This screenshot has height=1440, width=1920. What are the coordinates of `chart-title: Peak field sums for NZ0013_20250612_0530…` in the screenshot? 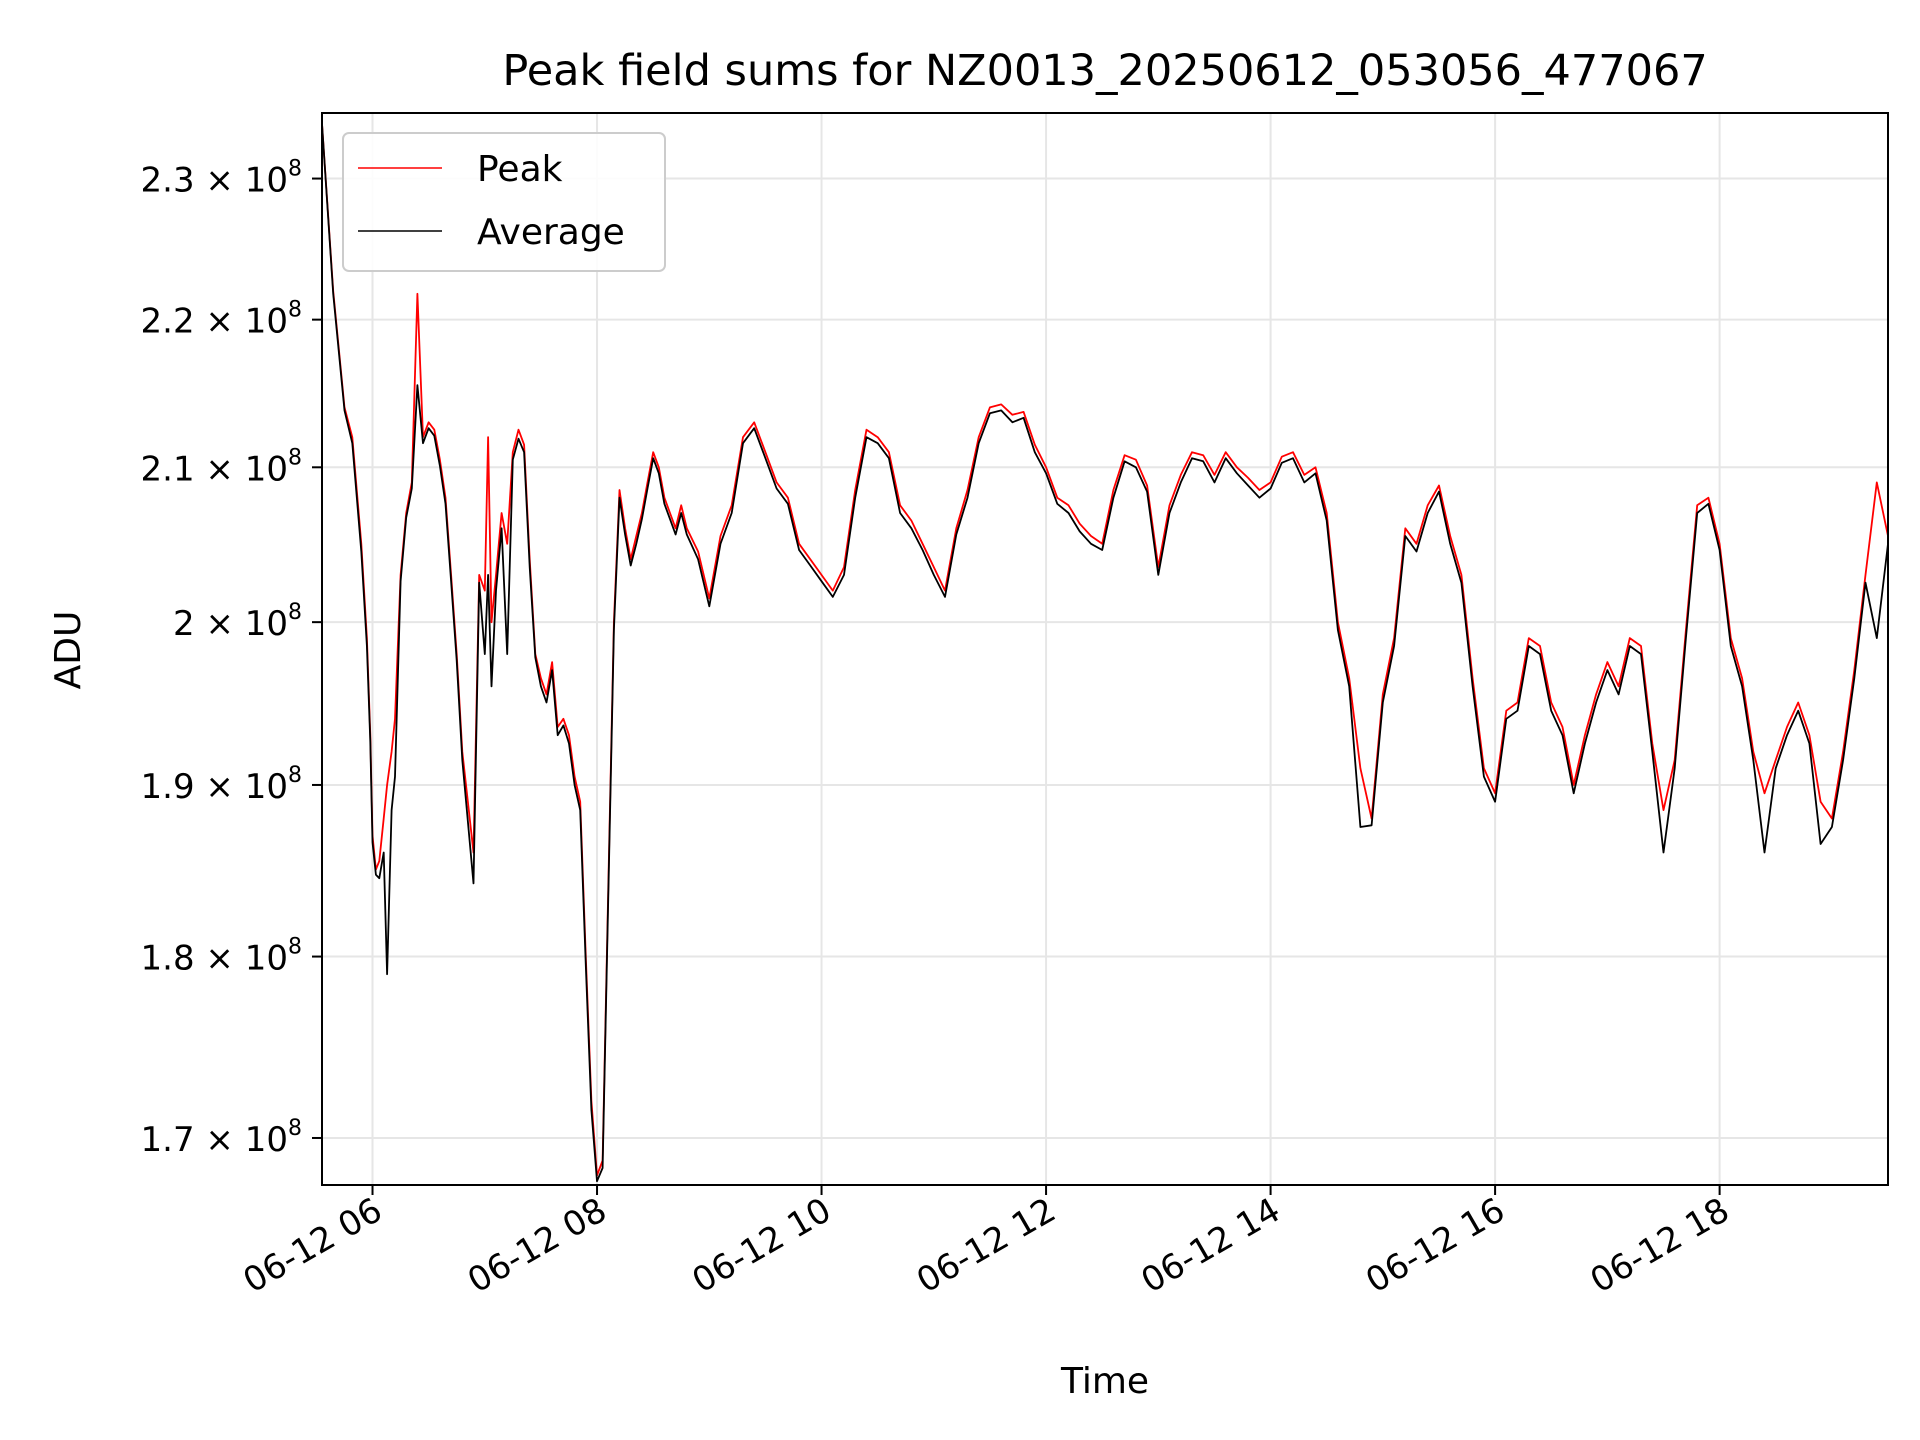 It's located at (1104, 71).